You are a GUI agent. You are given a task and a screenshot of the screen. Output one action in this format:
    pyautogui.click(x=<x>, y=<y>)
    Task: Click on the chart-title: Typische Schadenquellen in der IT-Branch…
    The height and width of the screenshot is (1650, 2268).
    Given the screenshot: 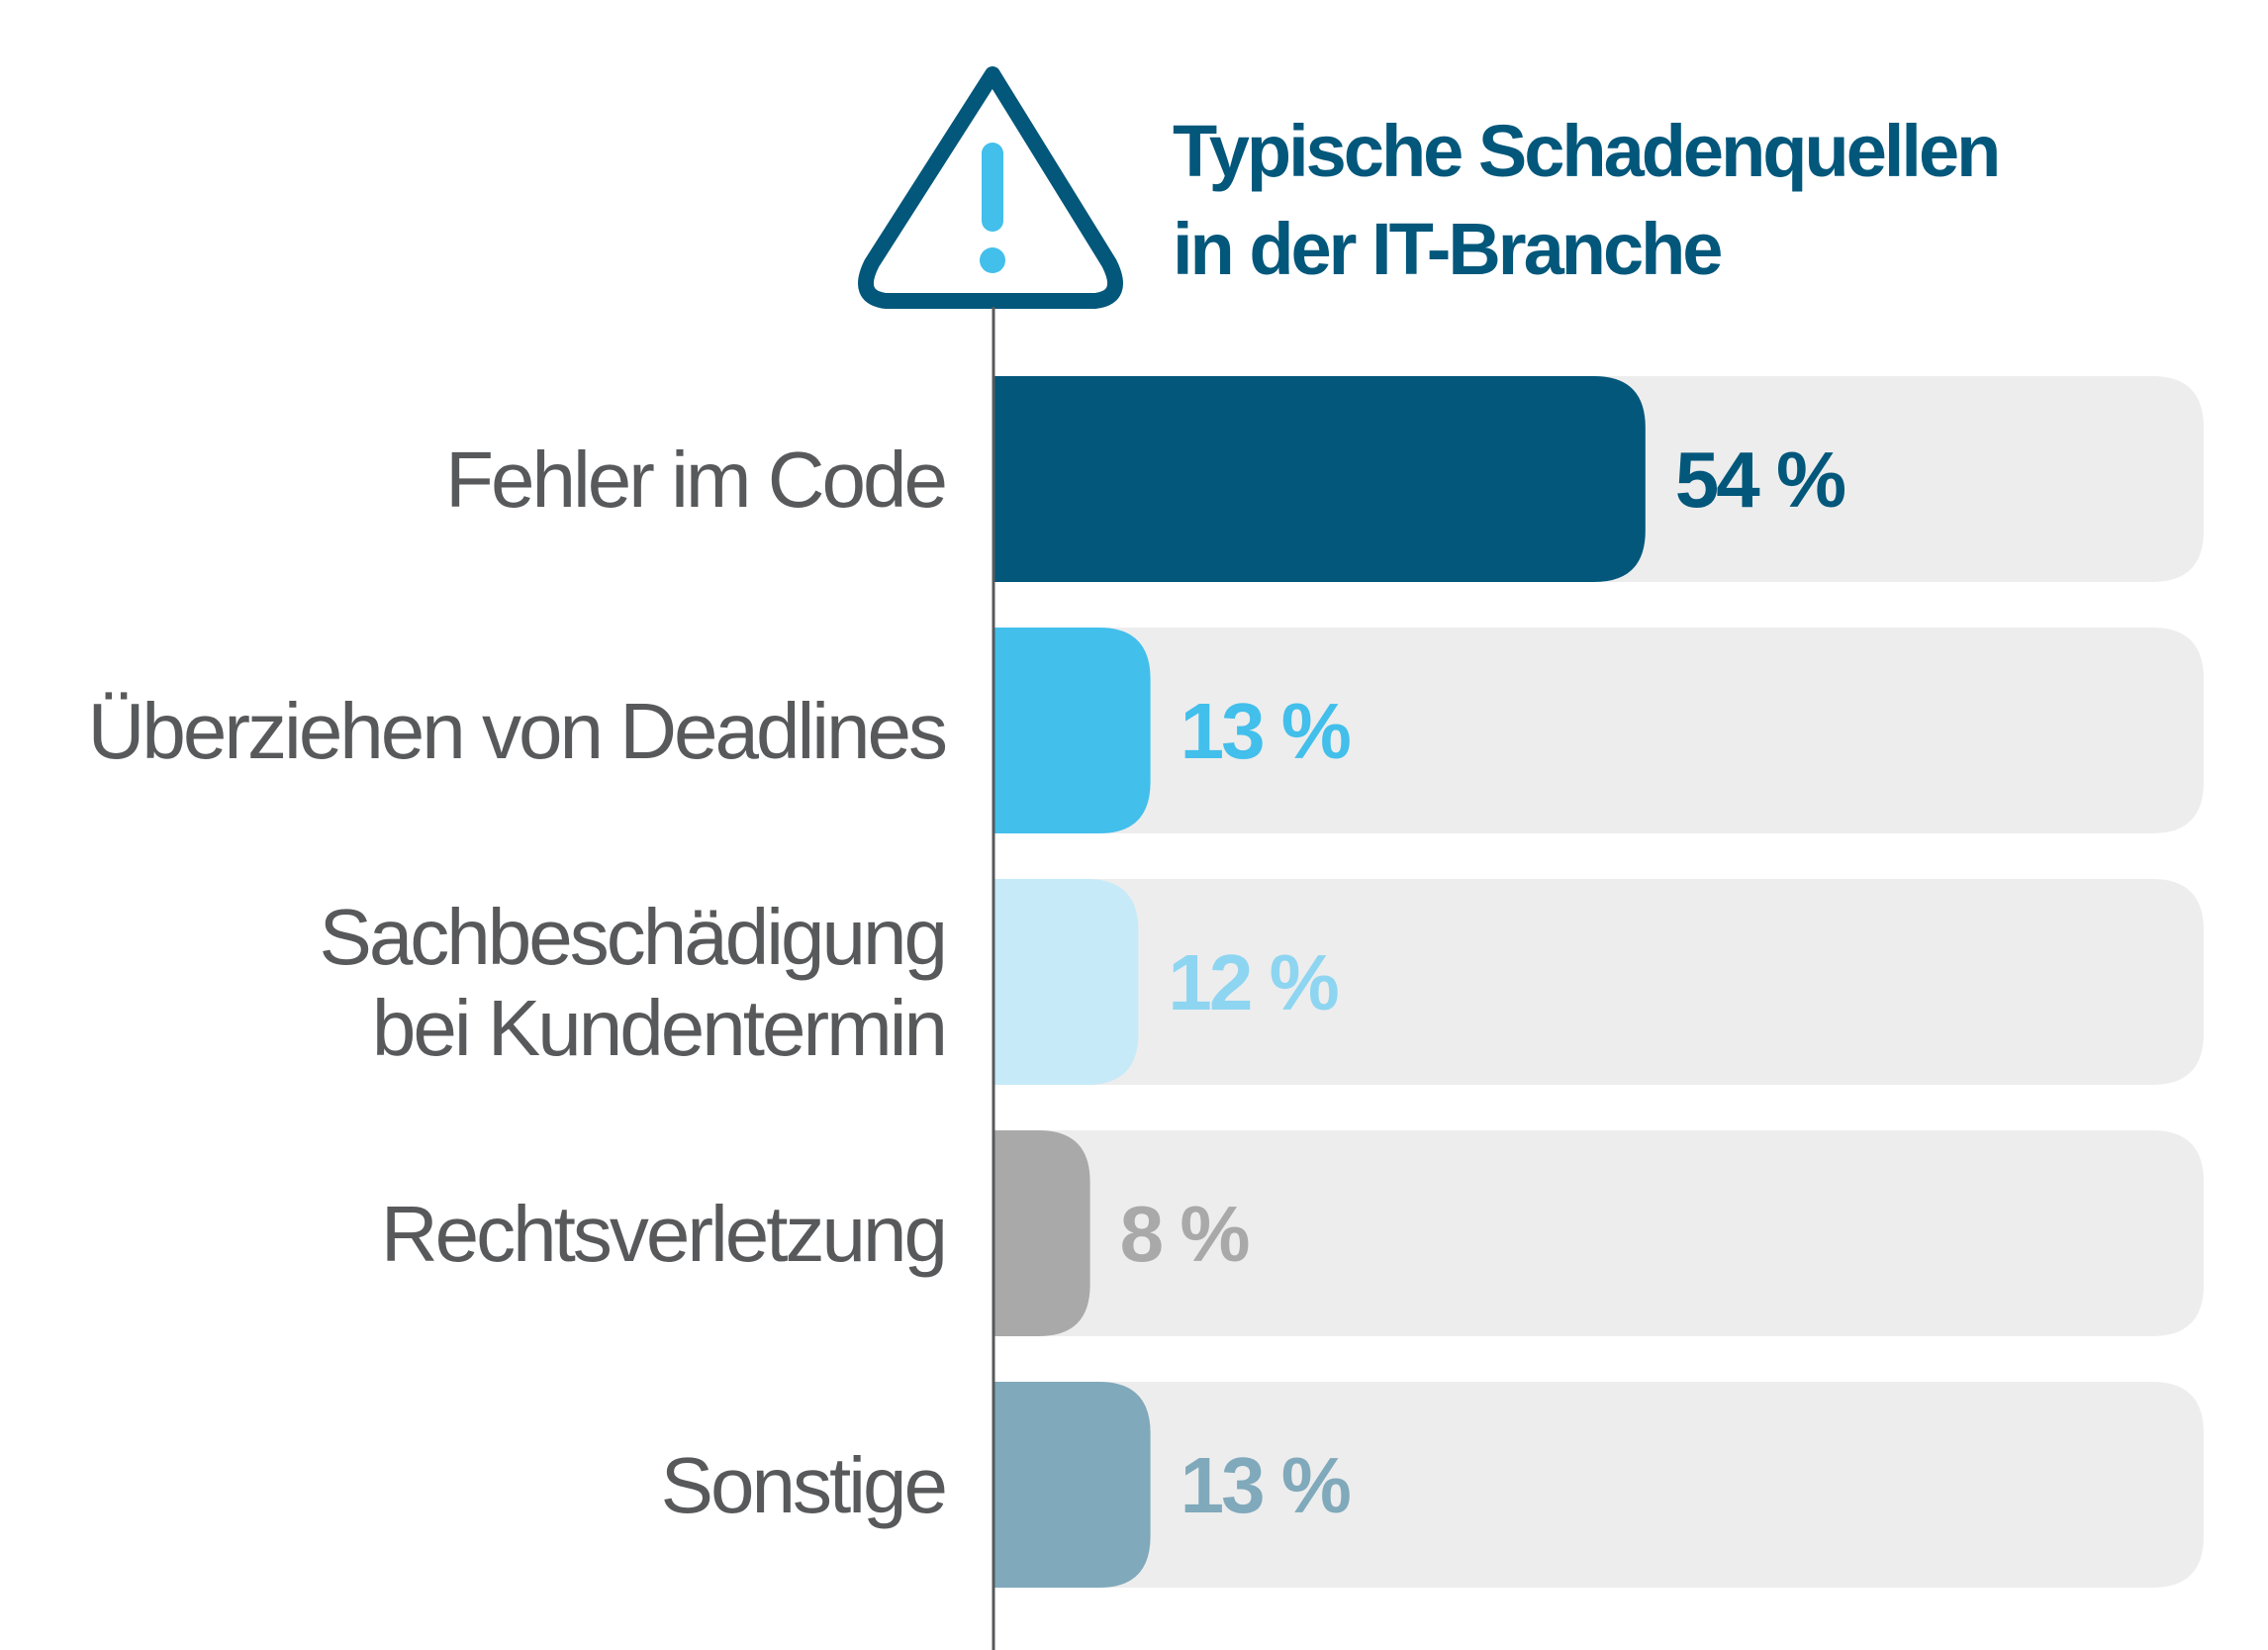 What is the action you would take?
    pyautogui.click(x=1588, y=200)
    